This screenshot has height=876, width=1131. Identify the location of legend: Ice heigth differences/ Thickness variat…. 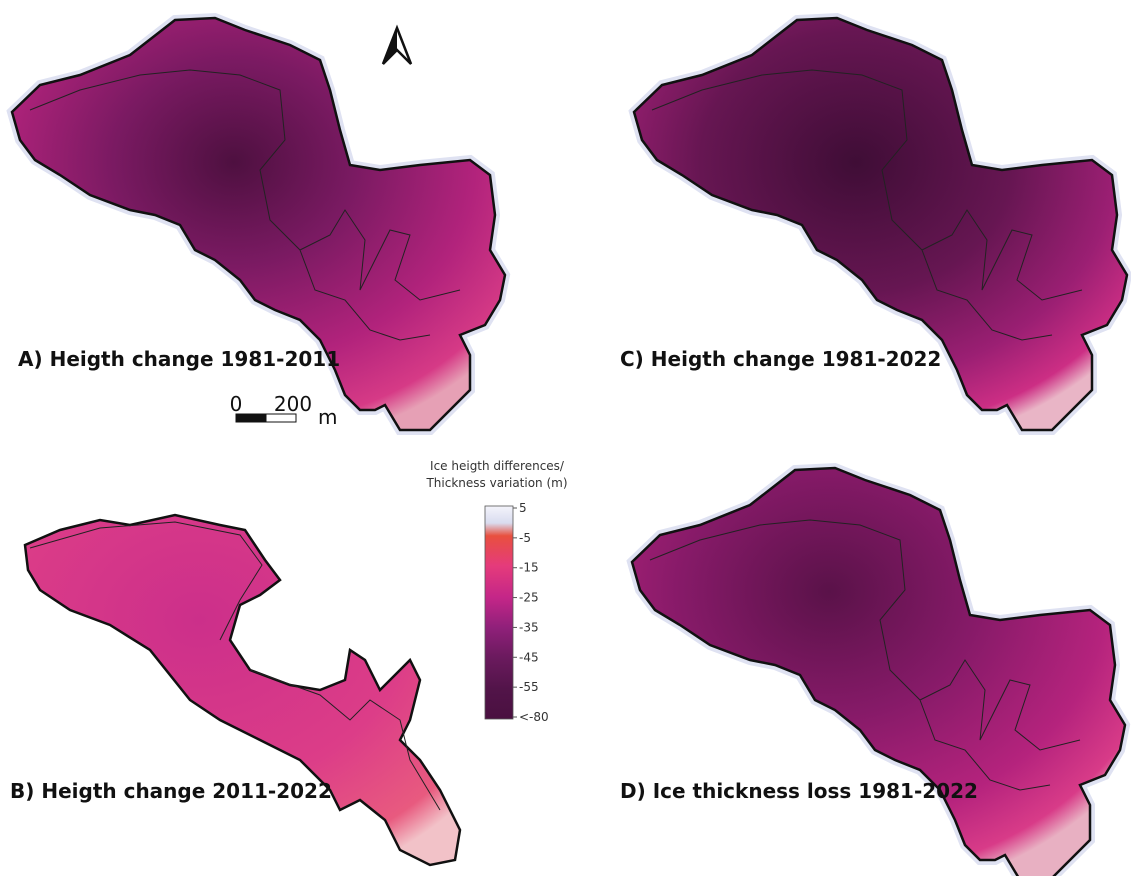
(496, 591).